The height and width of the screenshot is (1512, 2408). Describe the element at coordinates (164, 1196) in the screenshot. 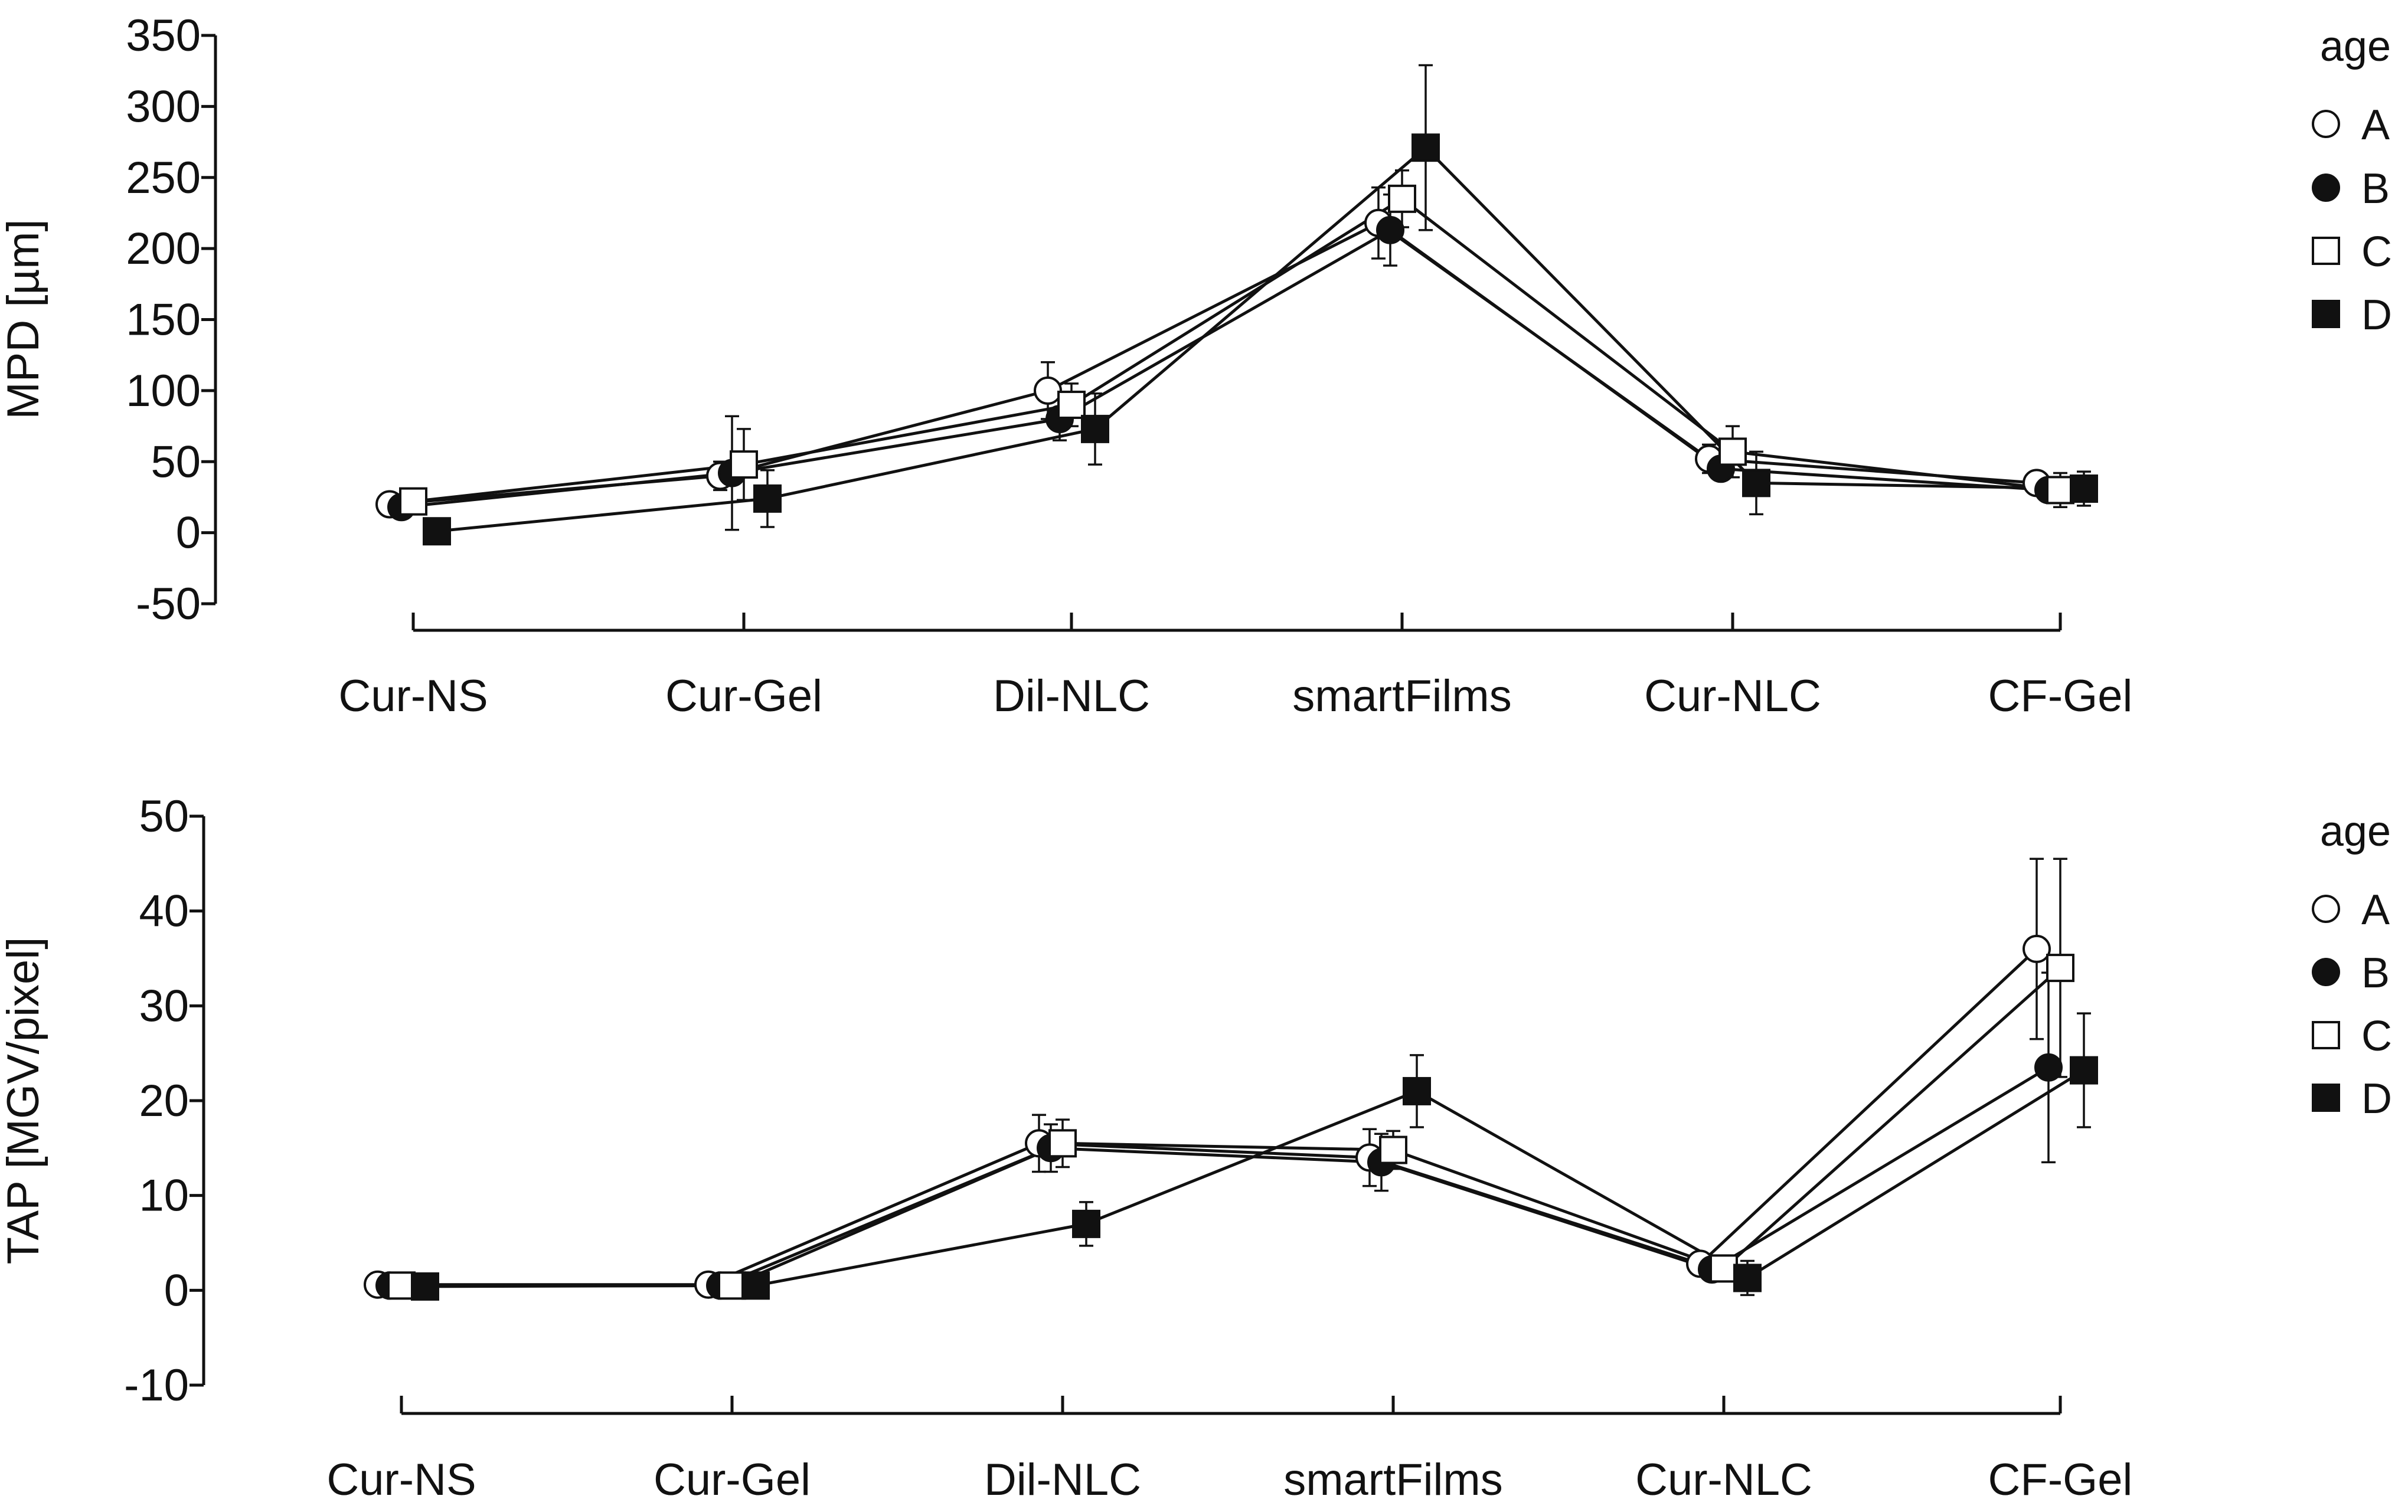

I see `y-tick-label: 10` at that location.